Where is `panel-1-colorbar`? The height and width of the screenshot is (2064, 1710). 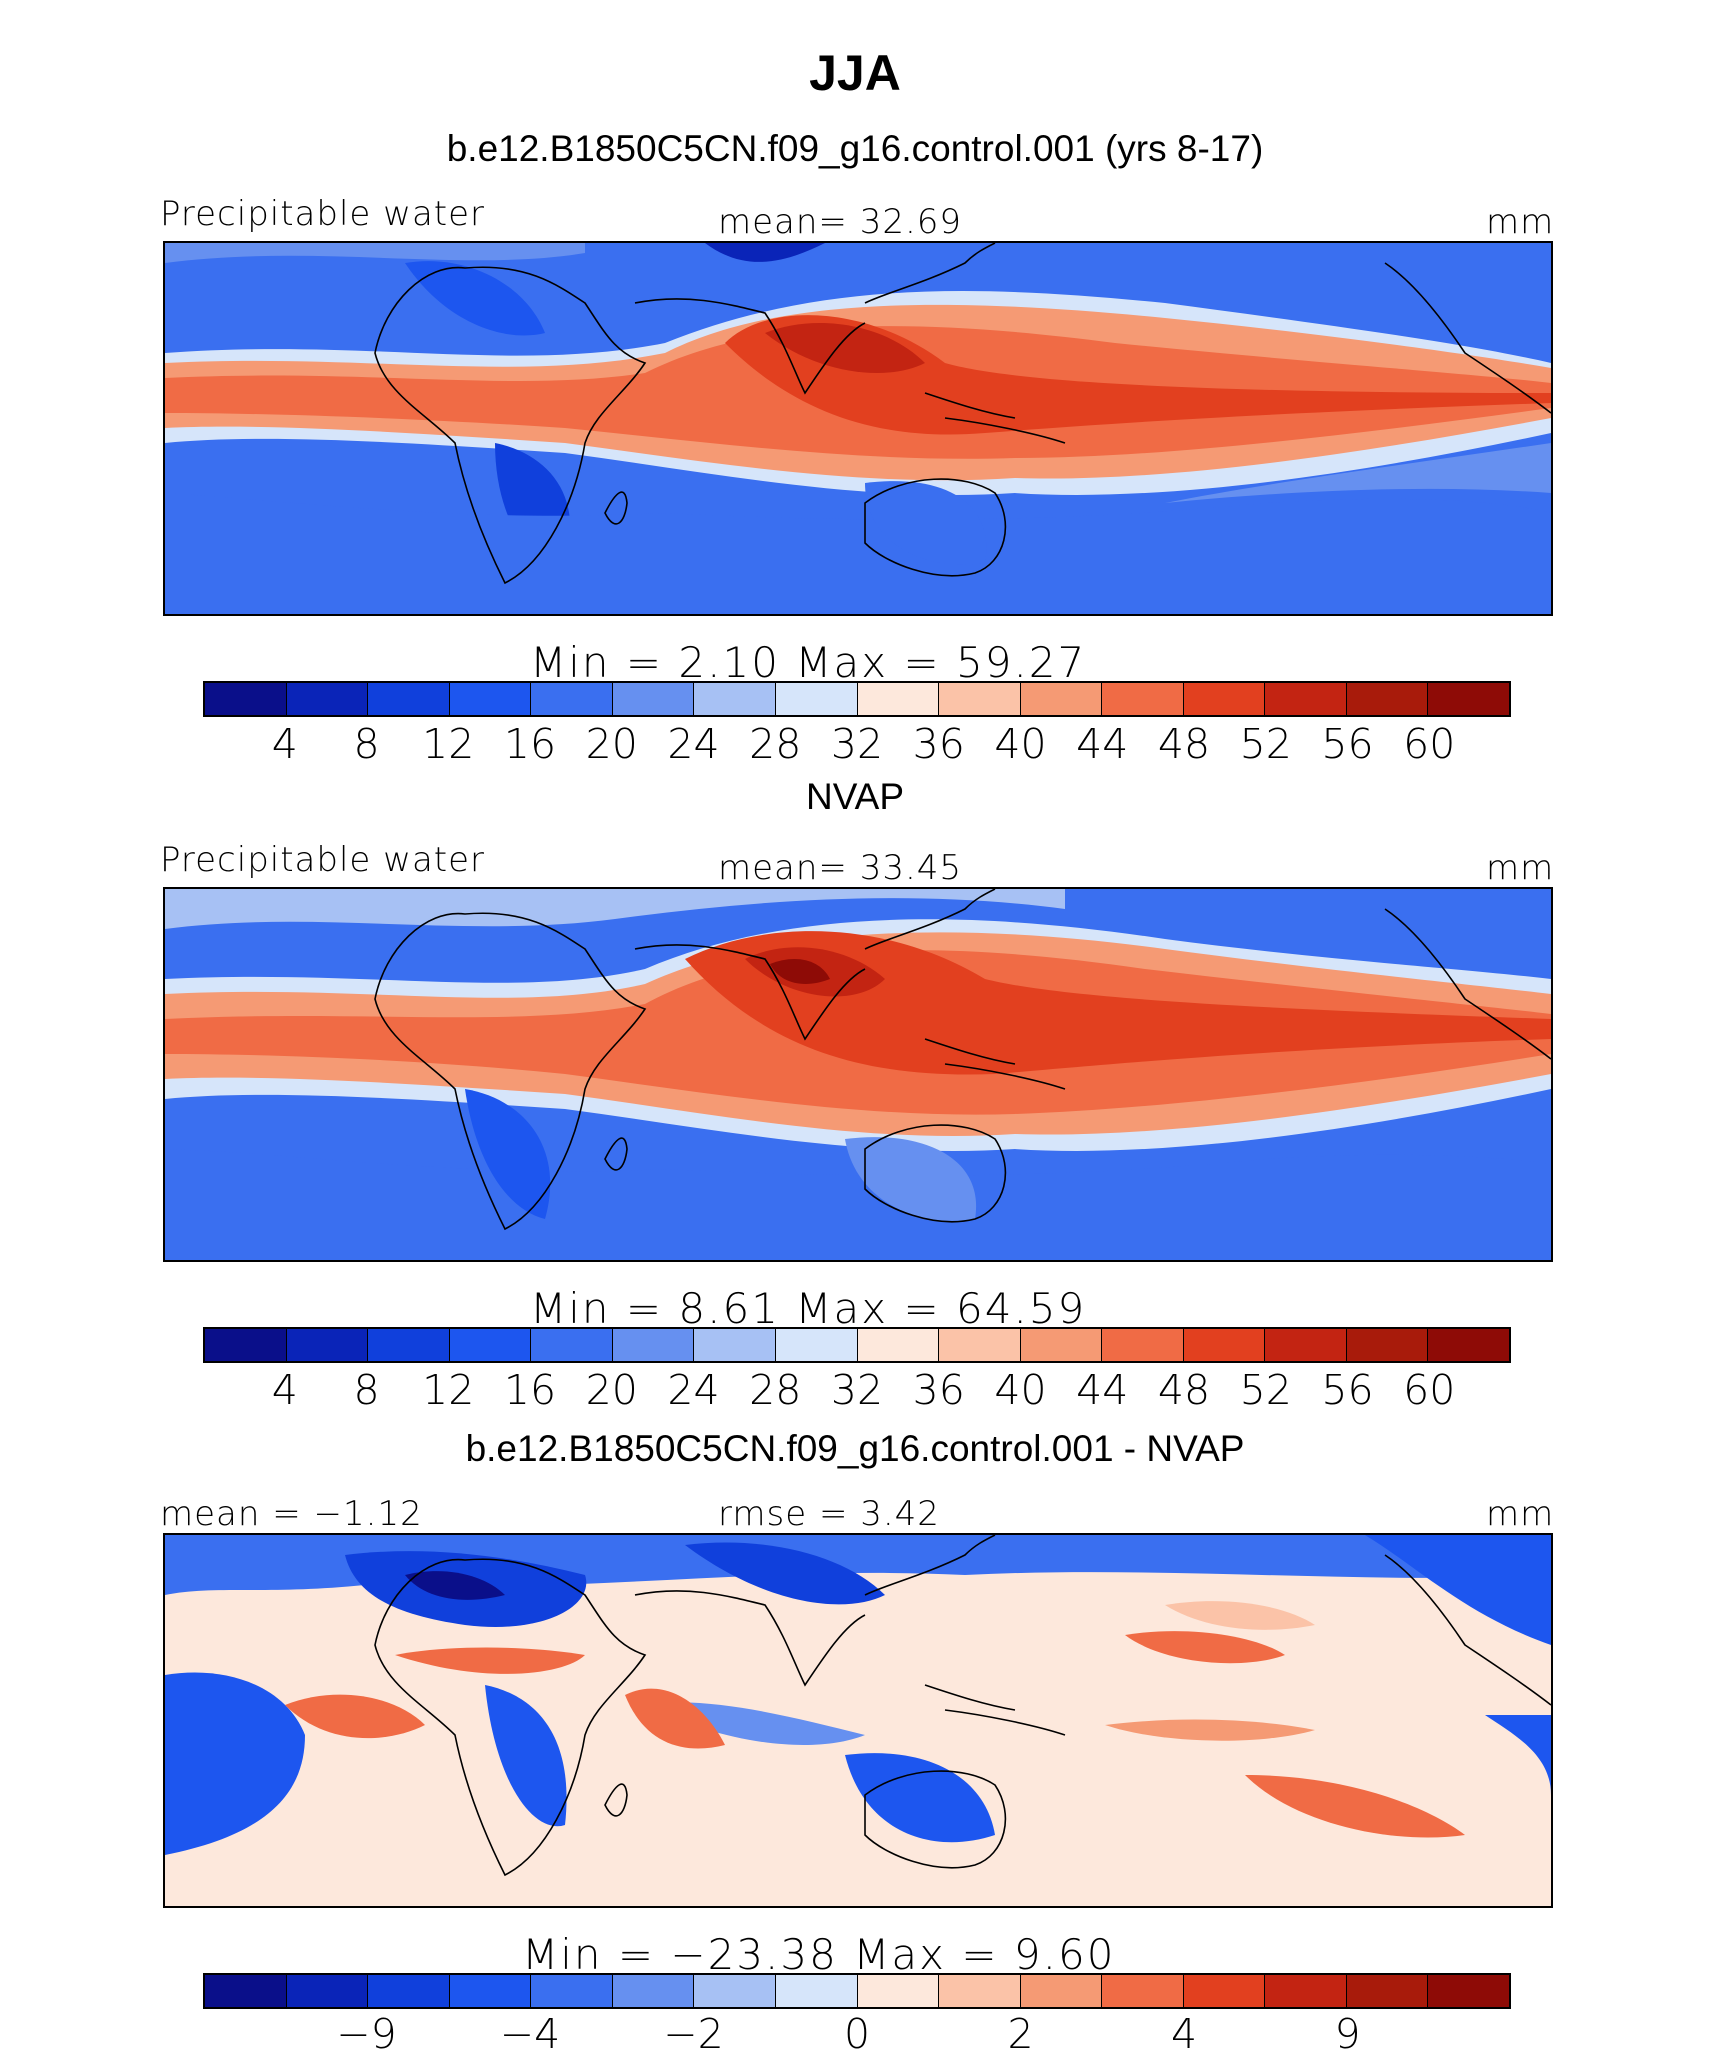 panel-1-colorbar is located at coordinates (857, 699).